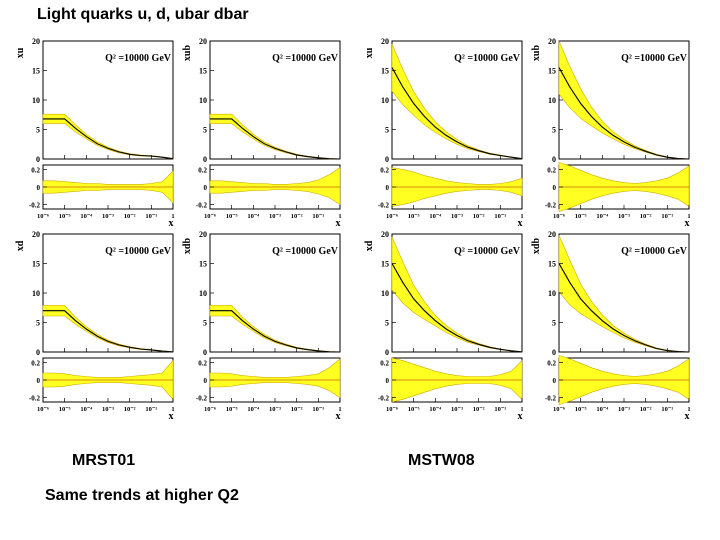  What do you see at coordinates (20, 52) in the screenshot?
I see `y-axis-label: xu` at bounding box center [20, 52].